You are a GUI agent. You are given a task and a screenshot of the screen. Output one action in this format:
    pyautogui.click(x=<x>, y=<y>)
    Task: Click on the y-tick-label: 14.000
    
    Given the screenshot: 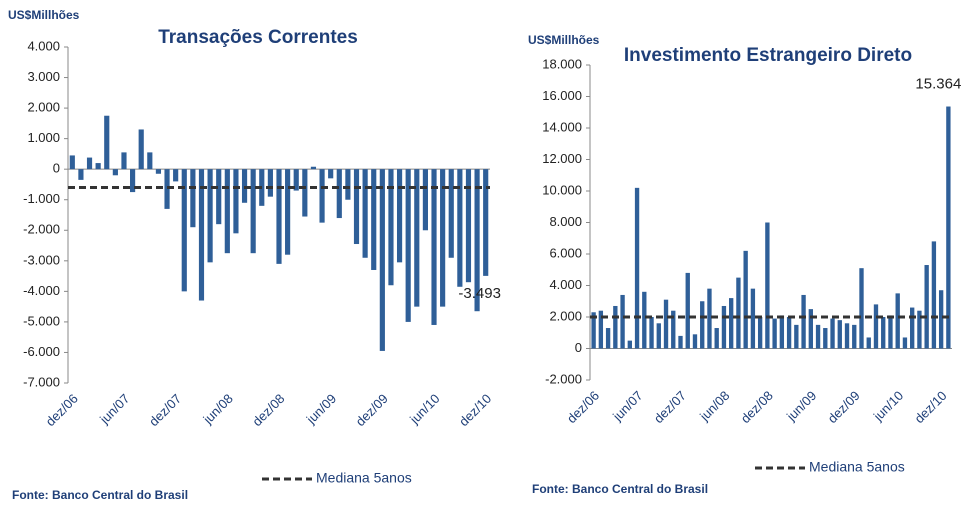 What is the action you would take?
    pyautogui.click(x=562, y=126)
    